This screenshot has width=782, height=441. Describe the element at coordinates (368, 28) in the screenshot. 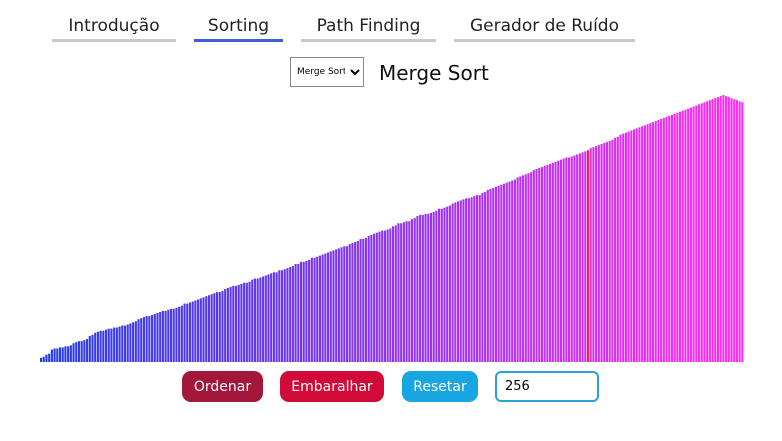

I see `tab-path-finding: Path Finding` at that location.